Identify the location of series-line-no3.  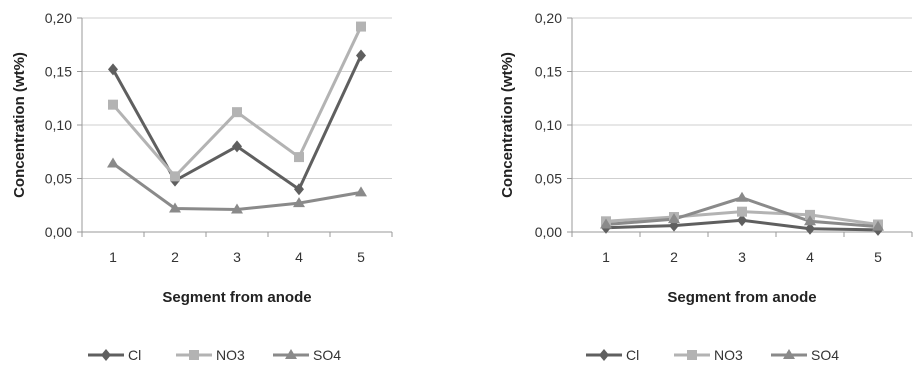
(237, 102).